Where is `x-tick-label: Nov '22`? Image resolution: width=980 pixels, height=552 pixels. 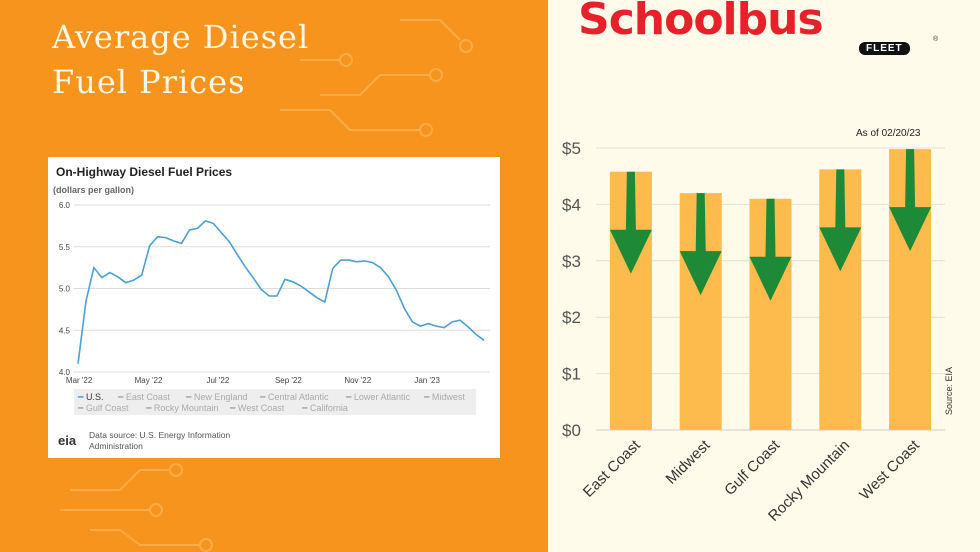 x-tick-label: Nov '22 is located at coordinates (357, 380).